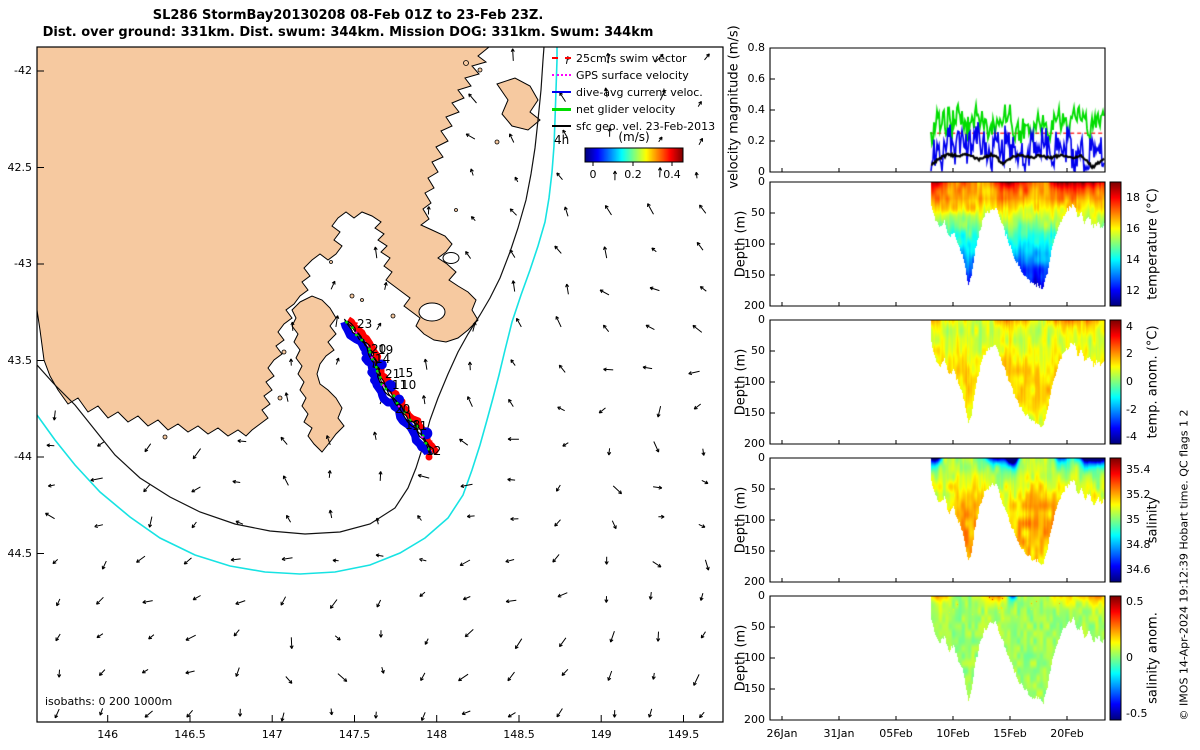  I want to click on time-x-tick-label: 20Feb, so click(1067, 733).